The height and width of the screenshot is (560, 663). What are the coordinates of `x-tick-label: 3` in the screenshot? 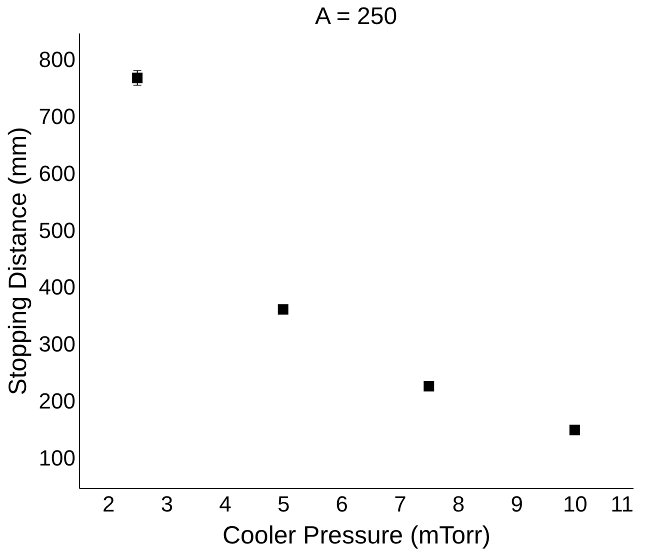 It's located at (167, 504).